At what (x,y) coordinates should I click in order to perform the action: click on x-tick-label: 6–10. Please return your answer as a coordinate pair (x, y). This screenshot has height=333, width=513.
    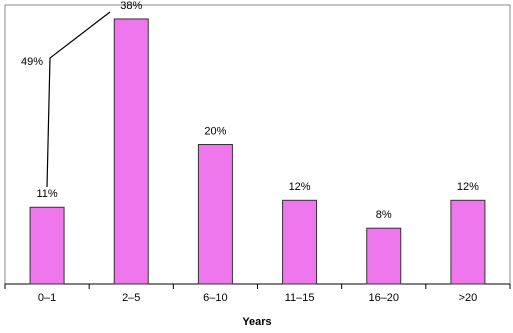
    Looking at the image, I should click on (215, 298).